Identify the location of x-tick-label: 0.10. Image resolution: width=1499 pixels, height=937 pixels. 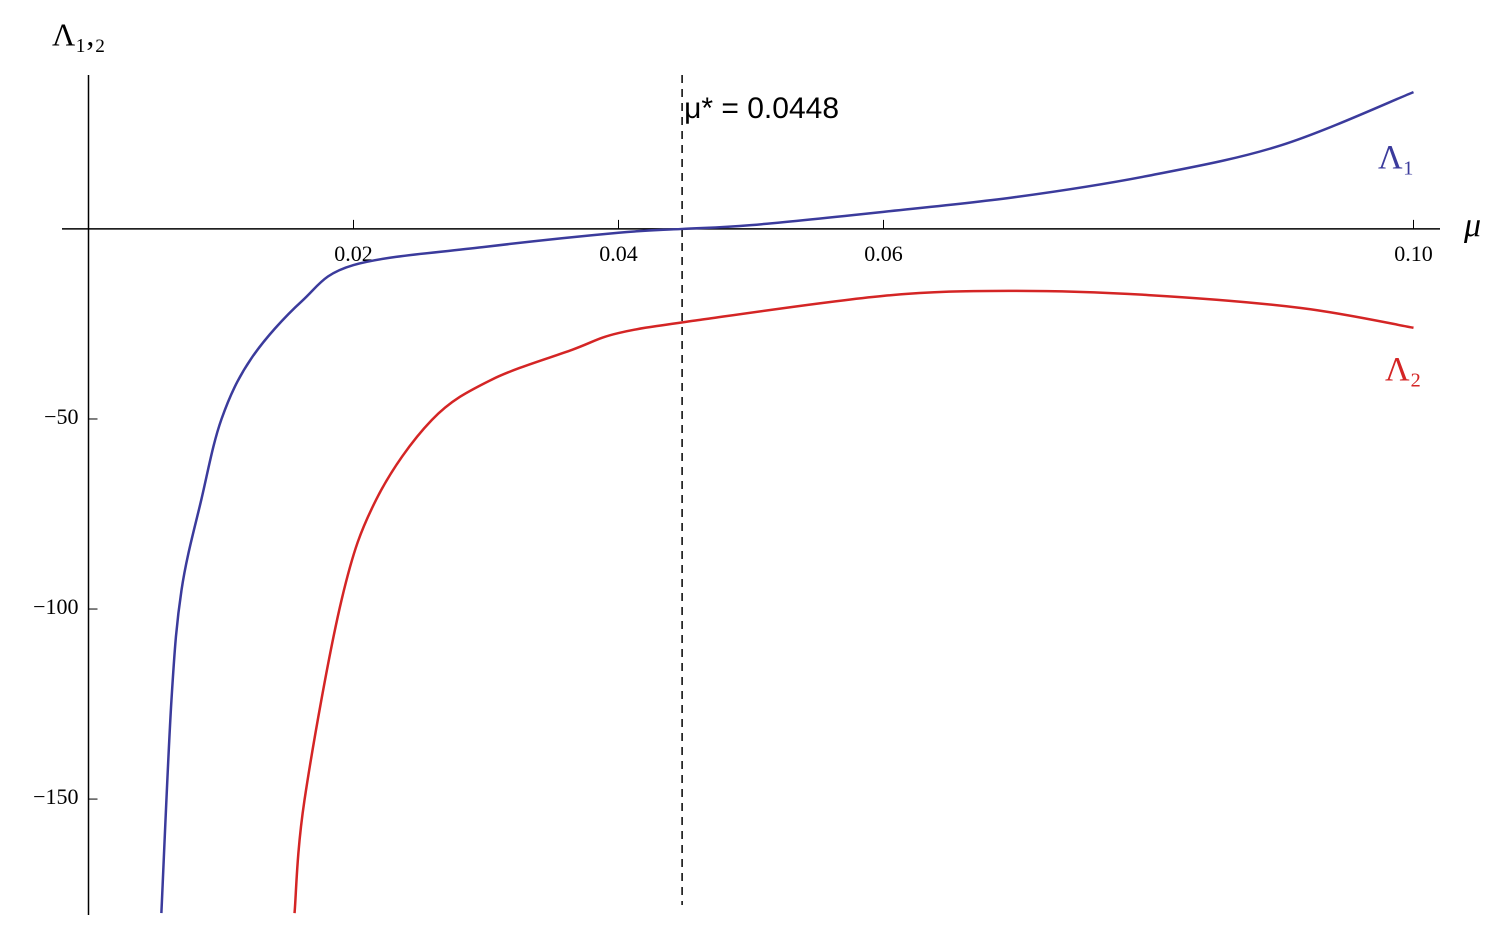
(1413, 253).